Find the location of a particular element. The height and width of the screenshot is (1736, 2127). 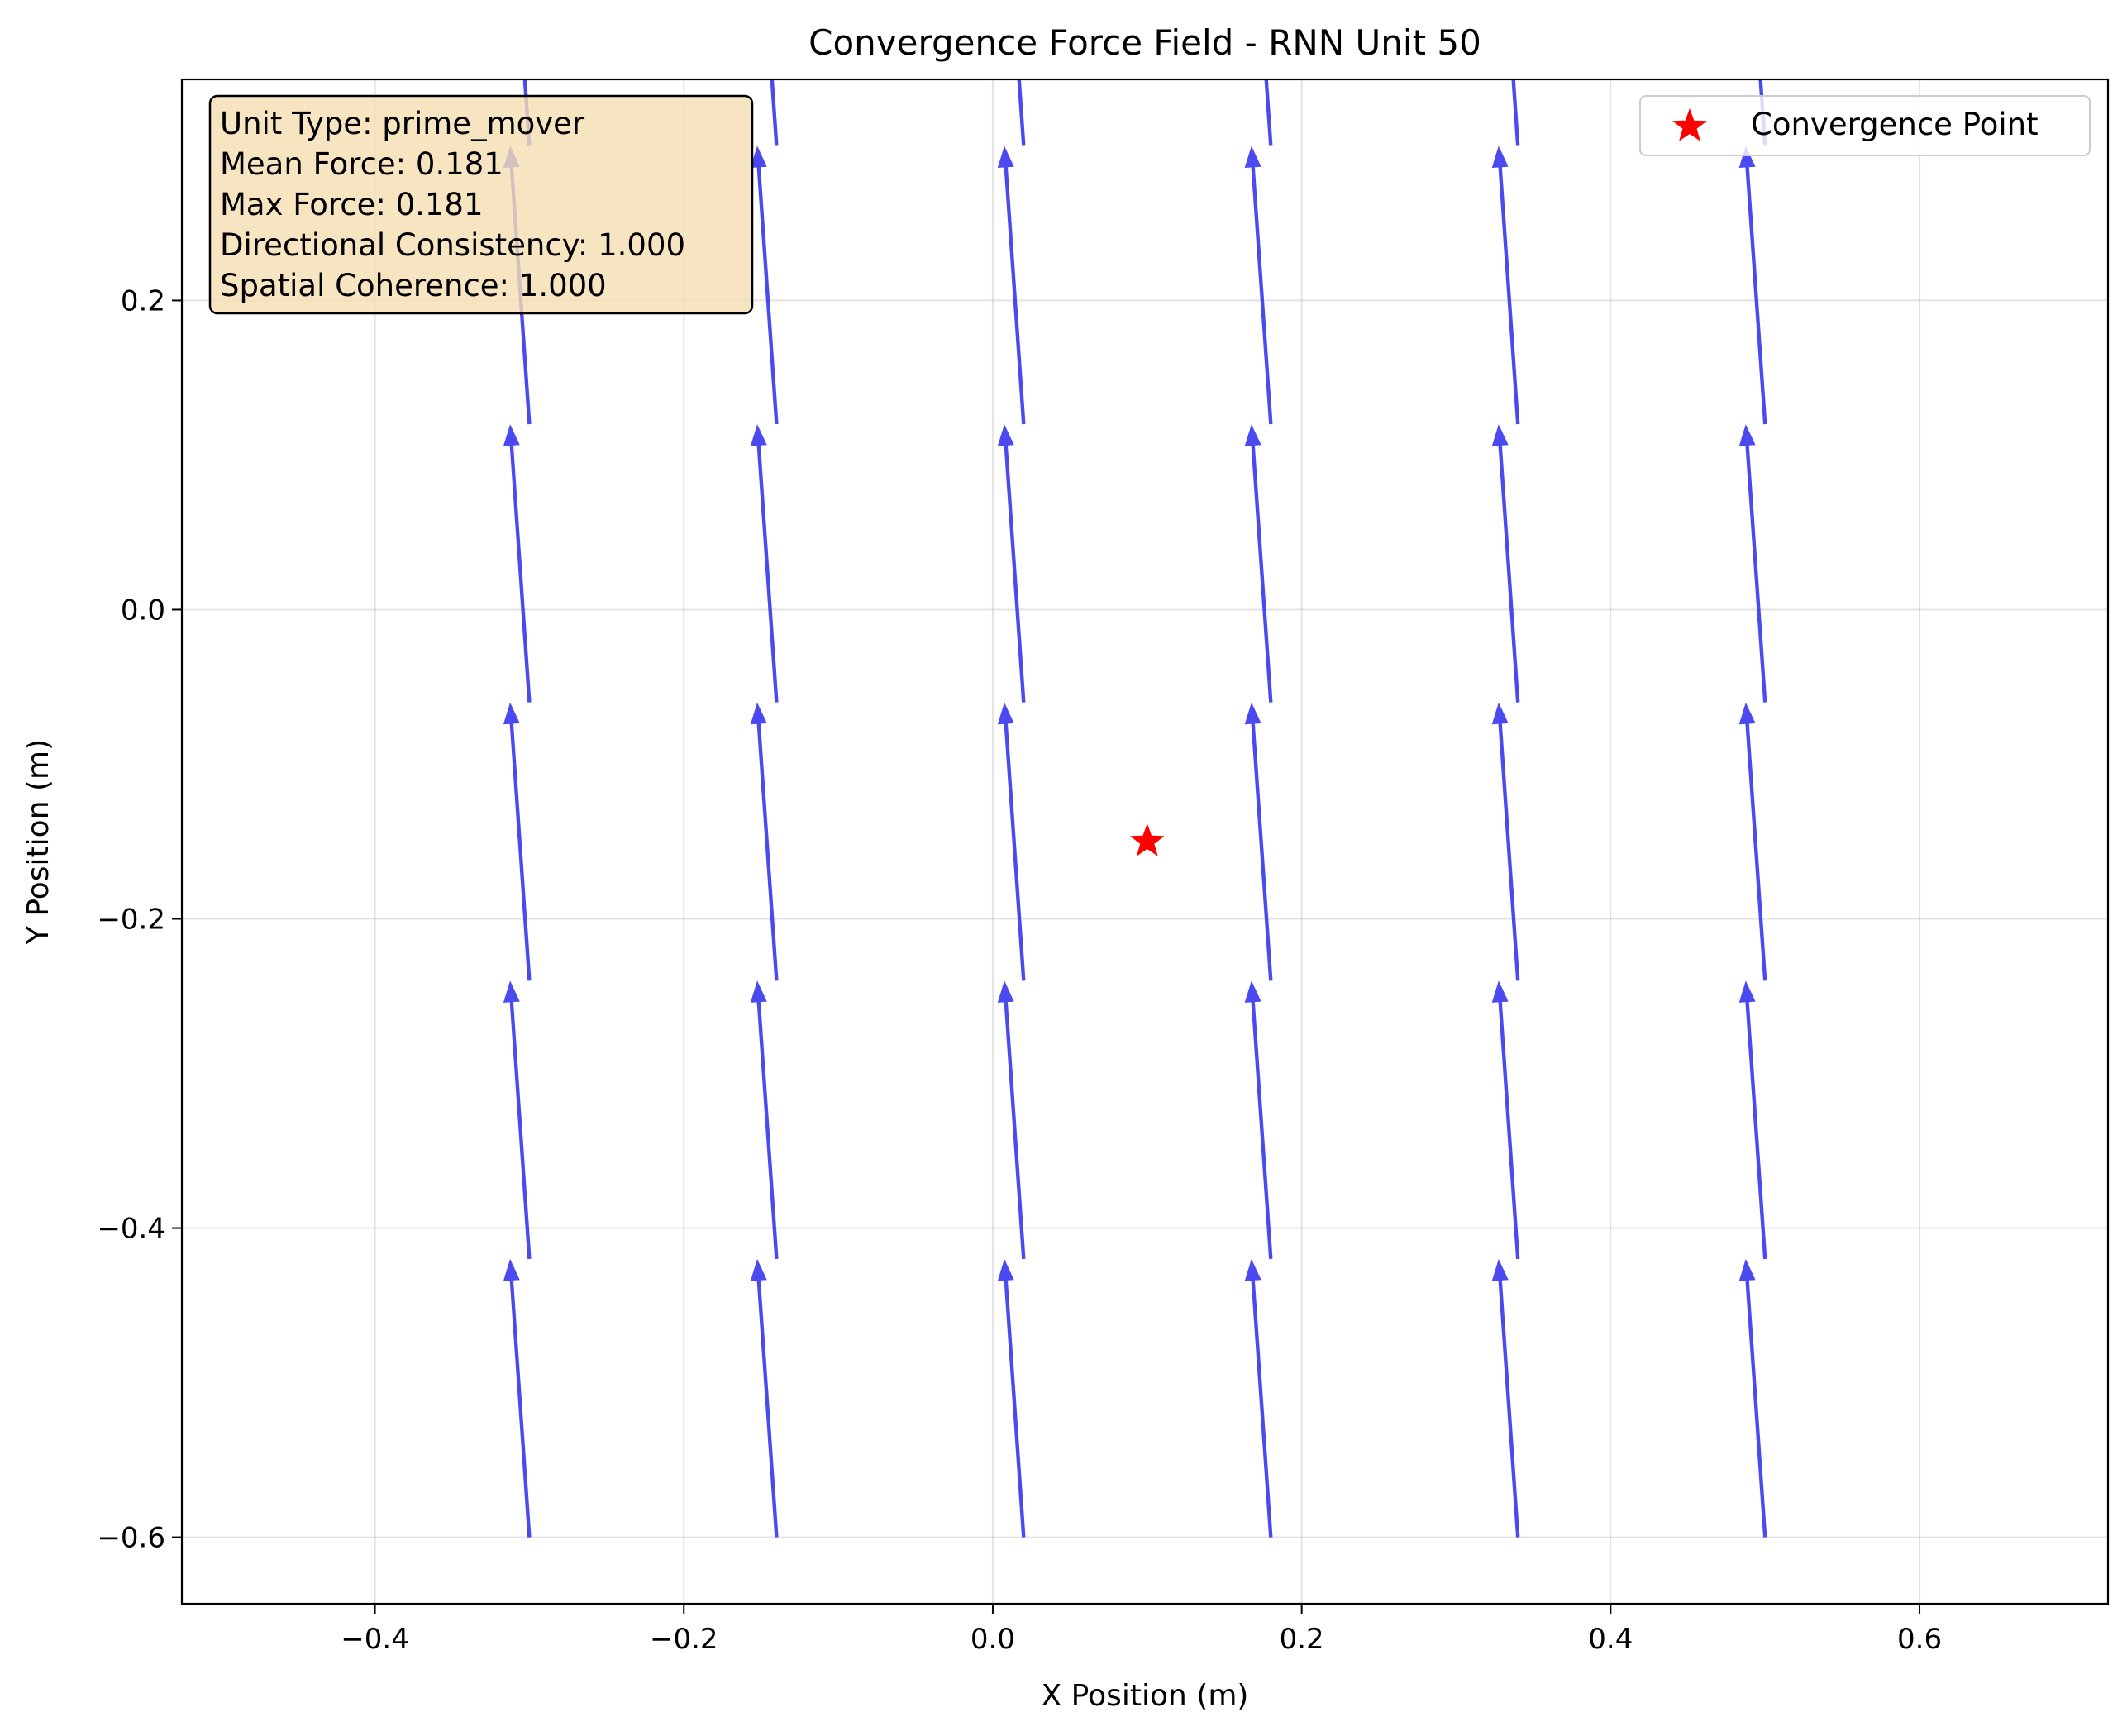

info-line-directional-consistency: Directional Consistency: 1.000 is located at coordinates (452, 245).